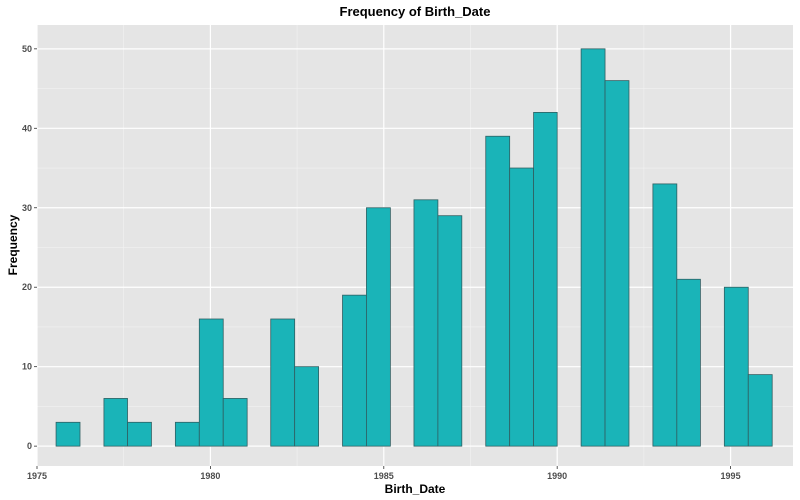 This screenshot has width=800, height=500. What do you see at coordinates (27, 367) in the screenshot?
I see `y-tick-label: 10` at bounding box center [27, 367].